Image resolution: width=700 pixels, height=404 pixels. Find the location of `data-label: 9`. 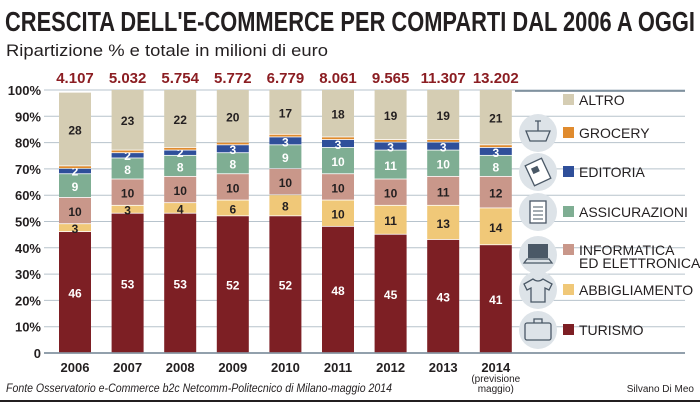

data-label: 9 is located at coordinates (75, 187).